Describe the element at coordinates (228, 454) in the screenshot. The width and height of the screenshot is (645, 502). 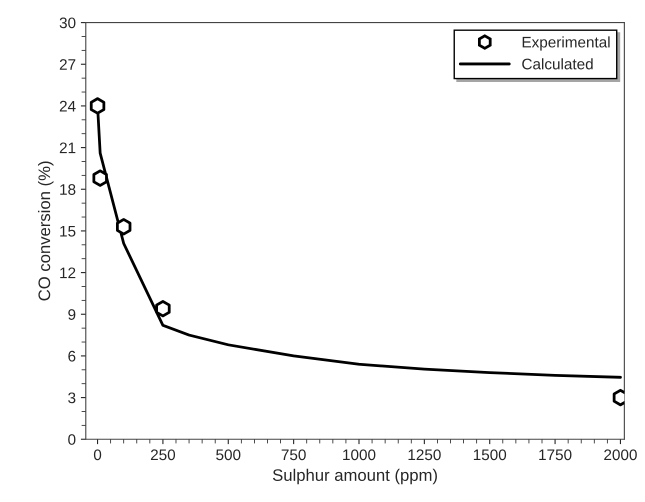
I see `x-tick-label: 500` at that location.